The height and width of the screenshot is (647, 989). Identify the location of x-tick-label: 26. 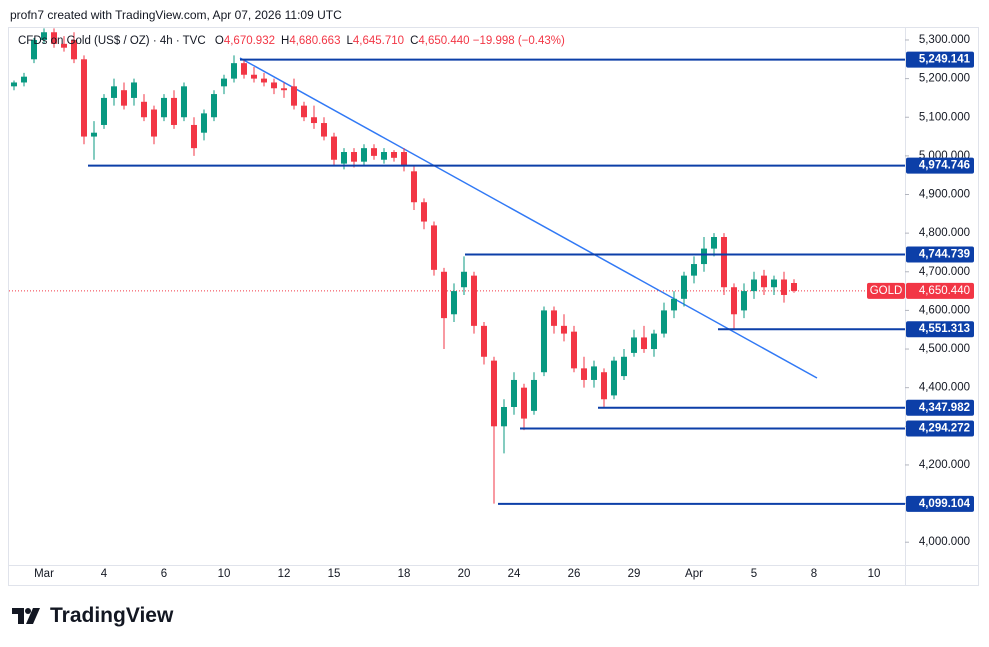
(574, 574).